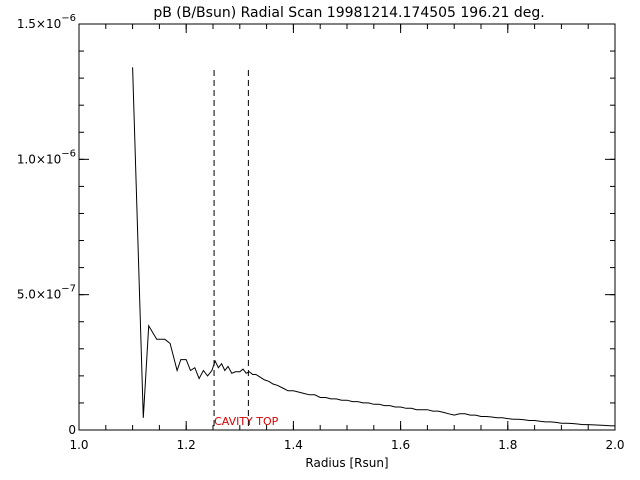 This screenshot has height=480, width=640. What do you see at coordinates (346, 463) in the screenshot?
I see `x-axis-label: Radius [Rsun]` at bounding box center [346, 463].